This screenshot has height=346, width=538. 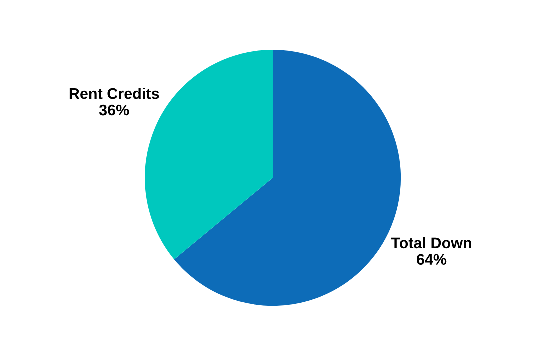 What do you see at coordinates (114, 110) in the screenshot?
I see `data-label: 36%` at bounding box center [114, 110].